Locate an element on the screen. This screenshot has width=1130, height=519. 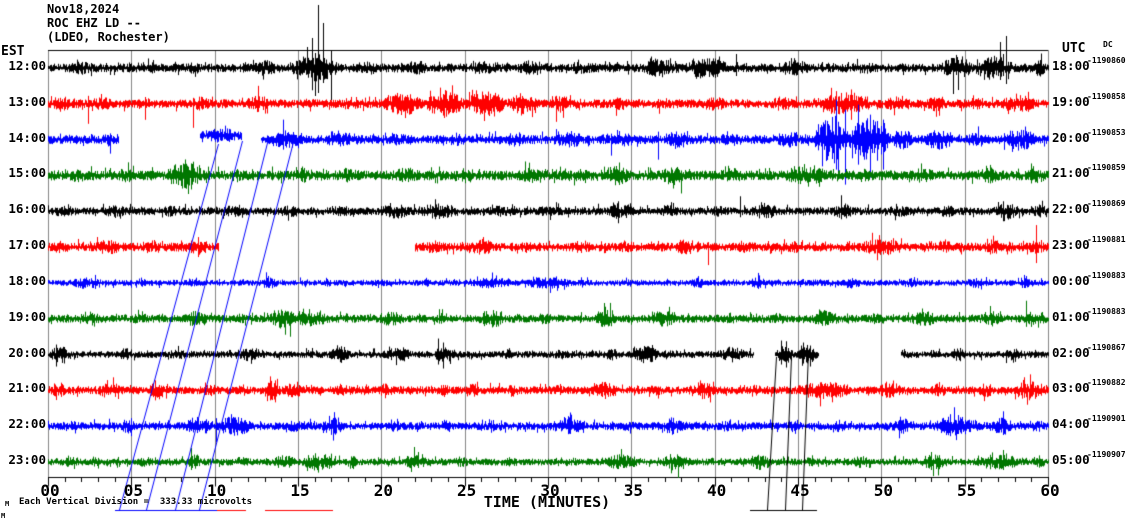
est-time-label: 15:00 is located at coordinates (27, 172).